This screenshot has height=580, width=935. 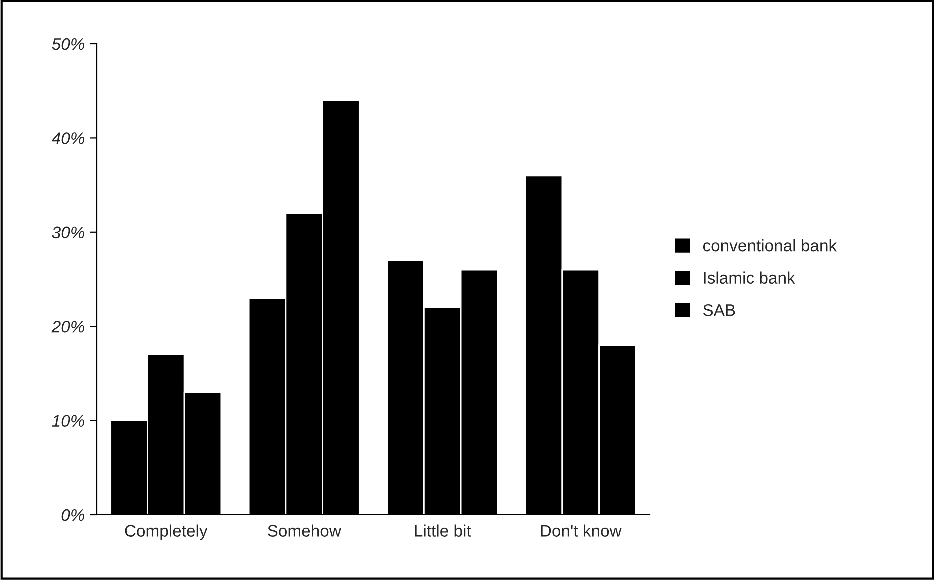 I want to click on y-tick-label: 10%, so click(x=68, y=421).